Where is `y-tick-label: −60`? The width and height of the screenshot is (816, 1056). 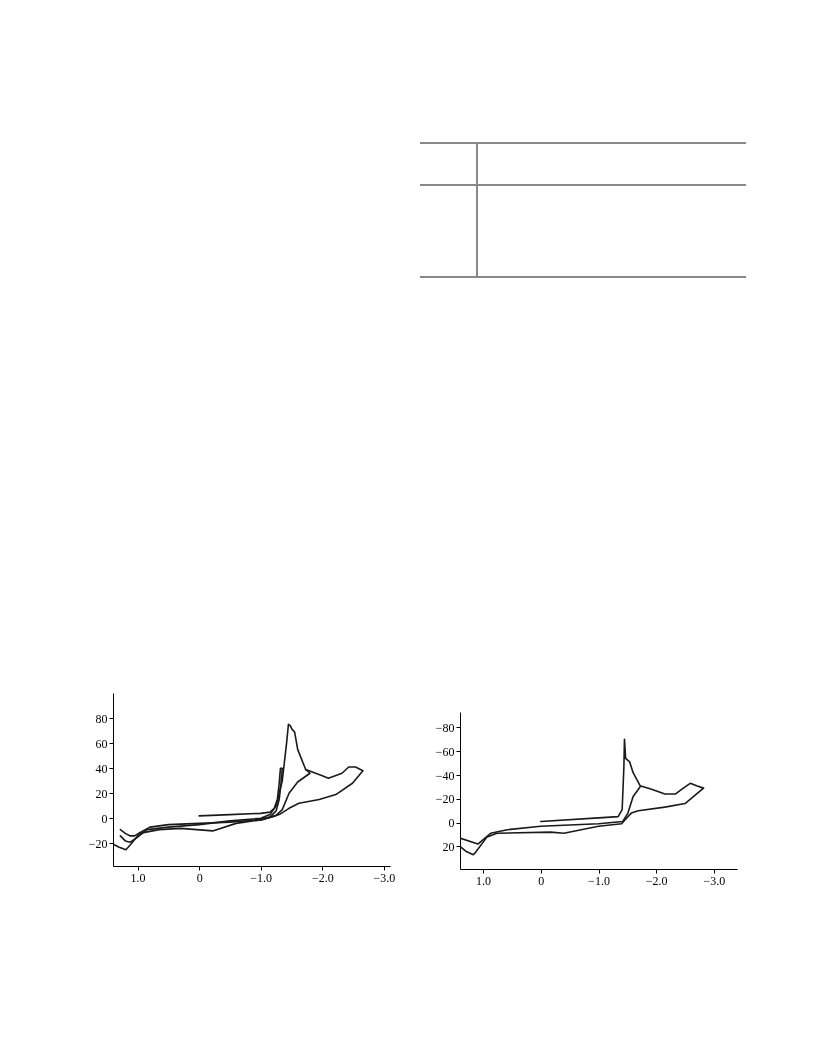 y-tick-label: −60 is located at coordinates (445, 751).